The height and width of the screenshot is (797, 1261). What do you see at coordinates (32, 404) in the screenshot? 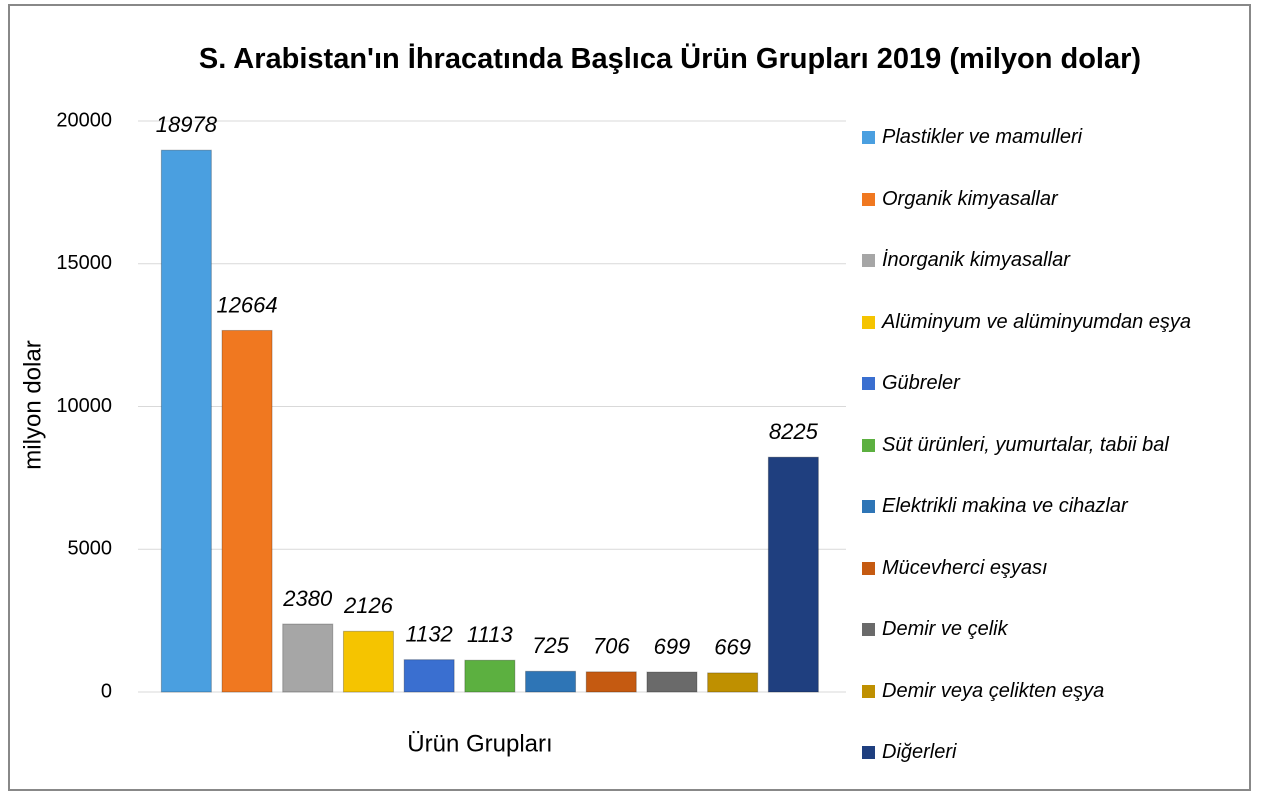
I see `y-axis-label: milyon dolar` at bounding box center [32, 404].